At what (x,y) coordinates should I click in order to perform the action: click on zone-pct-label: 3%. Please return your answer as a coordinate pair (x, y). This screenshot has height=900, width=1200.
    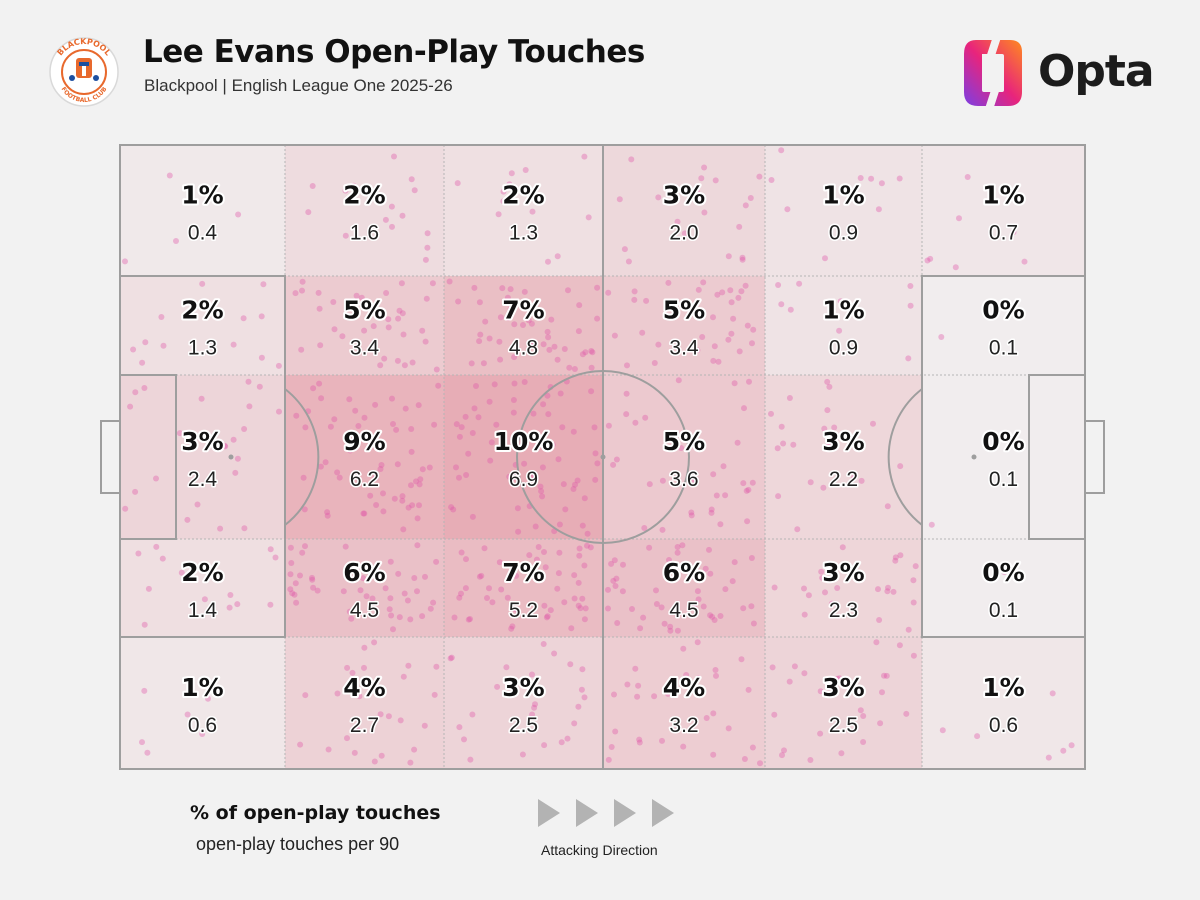
    Looking at the image, I should click on (843, 572).